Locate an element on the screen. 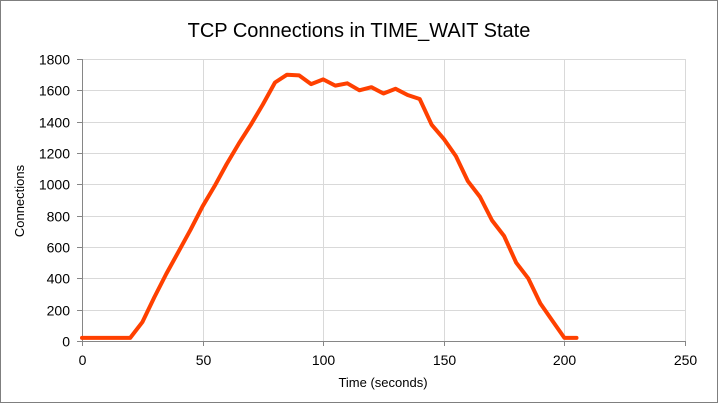 The width and height of the screenshot is (718, 403). y-tick-label: 1000 is located at coordinates (54, 185).